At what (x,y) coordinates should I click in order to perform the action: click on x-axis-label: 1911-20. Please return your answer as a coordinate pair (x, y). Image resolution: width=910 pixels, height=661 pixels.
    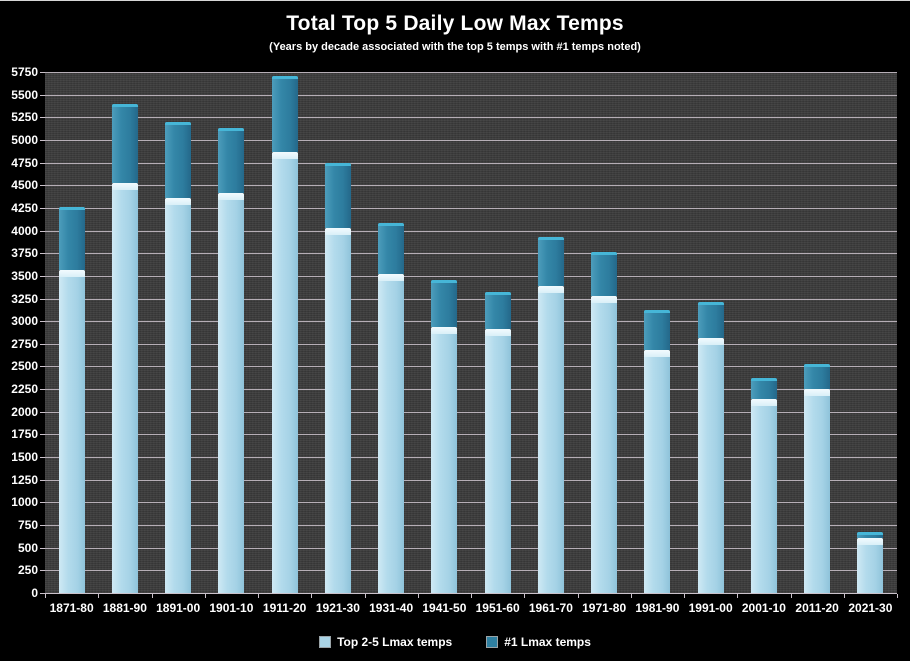
    Looking at the image, I should click on (284, 608).